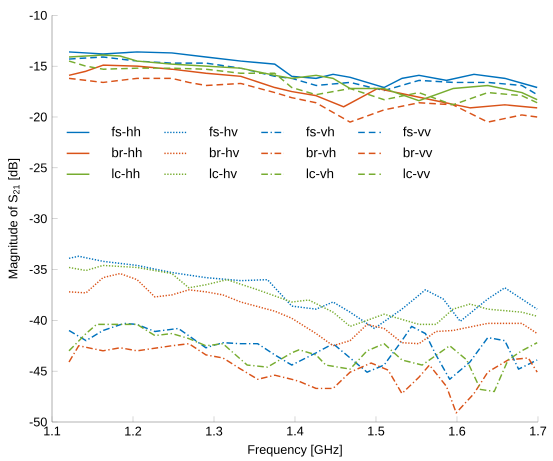  Describe the element at coordinates (225, 153) in the screenshot. I see `legend-label: br-hv` at that location.